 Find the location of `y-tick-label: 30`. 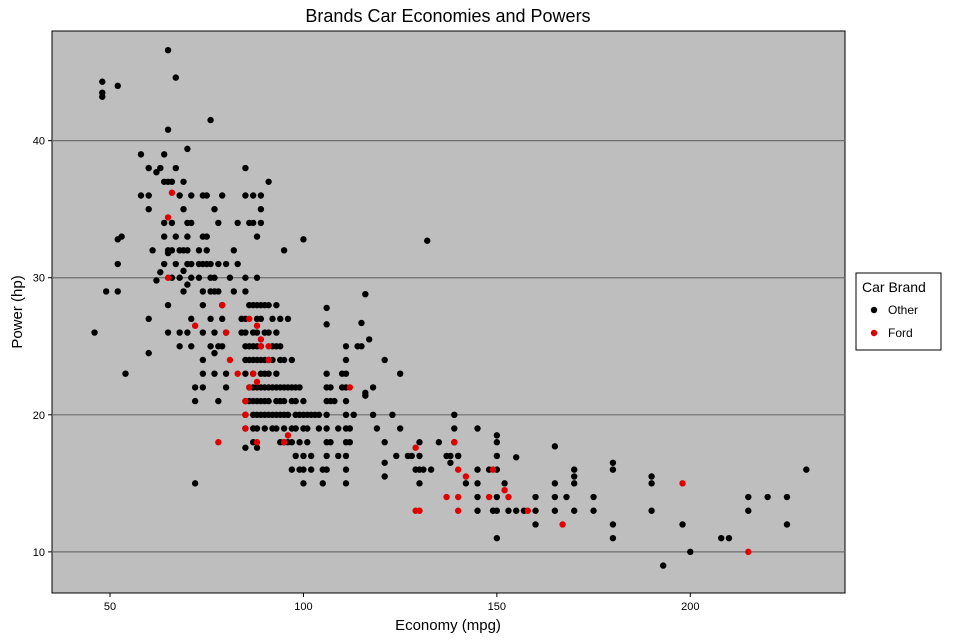

y-tick-label: 30 is located at coordinates (39, 279).